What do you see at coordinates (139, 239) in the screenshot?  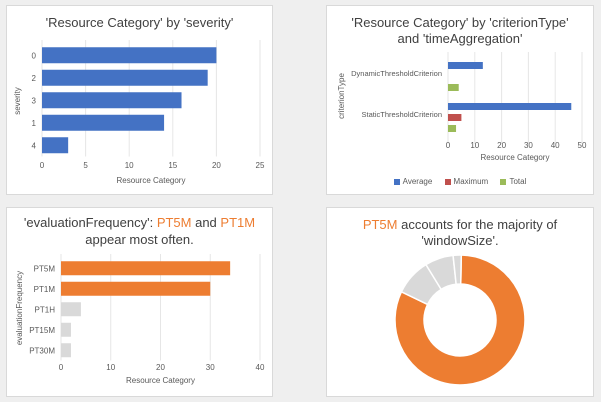 I see `chart-title-line-2: appear most often.` at bounding box center [139, 239].